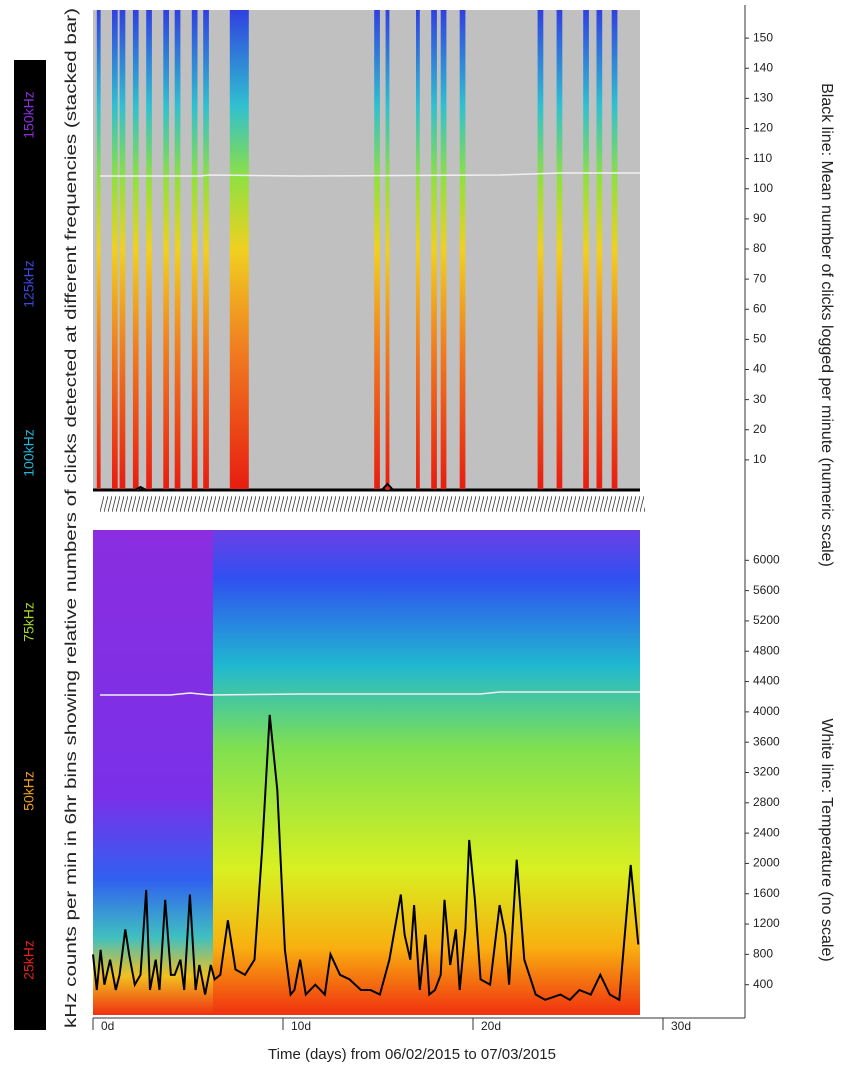 This screenshot has height=1076, width=841. Describe the element at coordinates (763, 67) in the screenshot. I see `y-tick-label: 140` at that location.